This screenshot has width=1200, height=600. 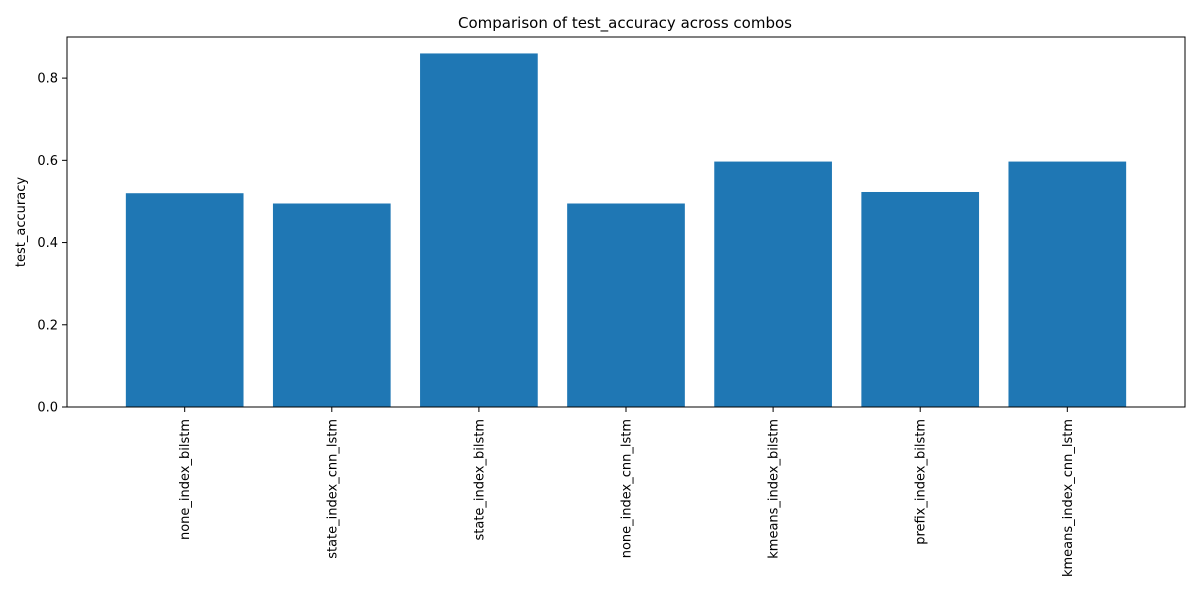 What do you see at coordinates (774, 489) in the screenshot?
I see `x-tick-label: kmeans_index_bilstm` at bounding box center [774, 489].